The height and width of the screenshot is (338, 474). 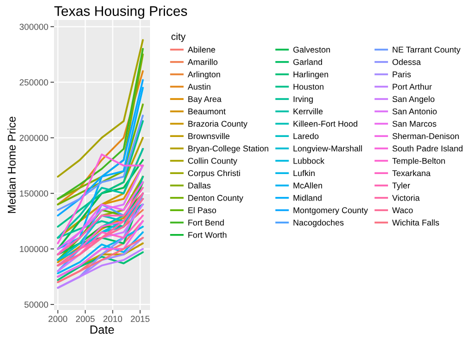 I want to click on legend-label: Abilene, so click(x=202, y=49).